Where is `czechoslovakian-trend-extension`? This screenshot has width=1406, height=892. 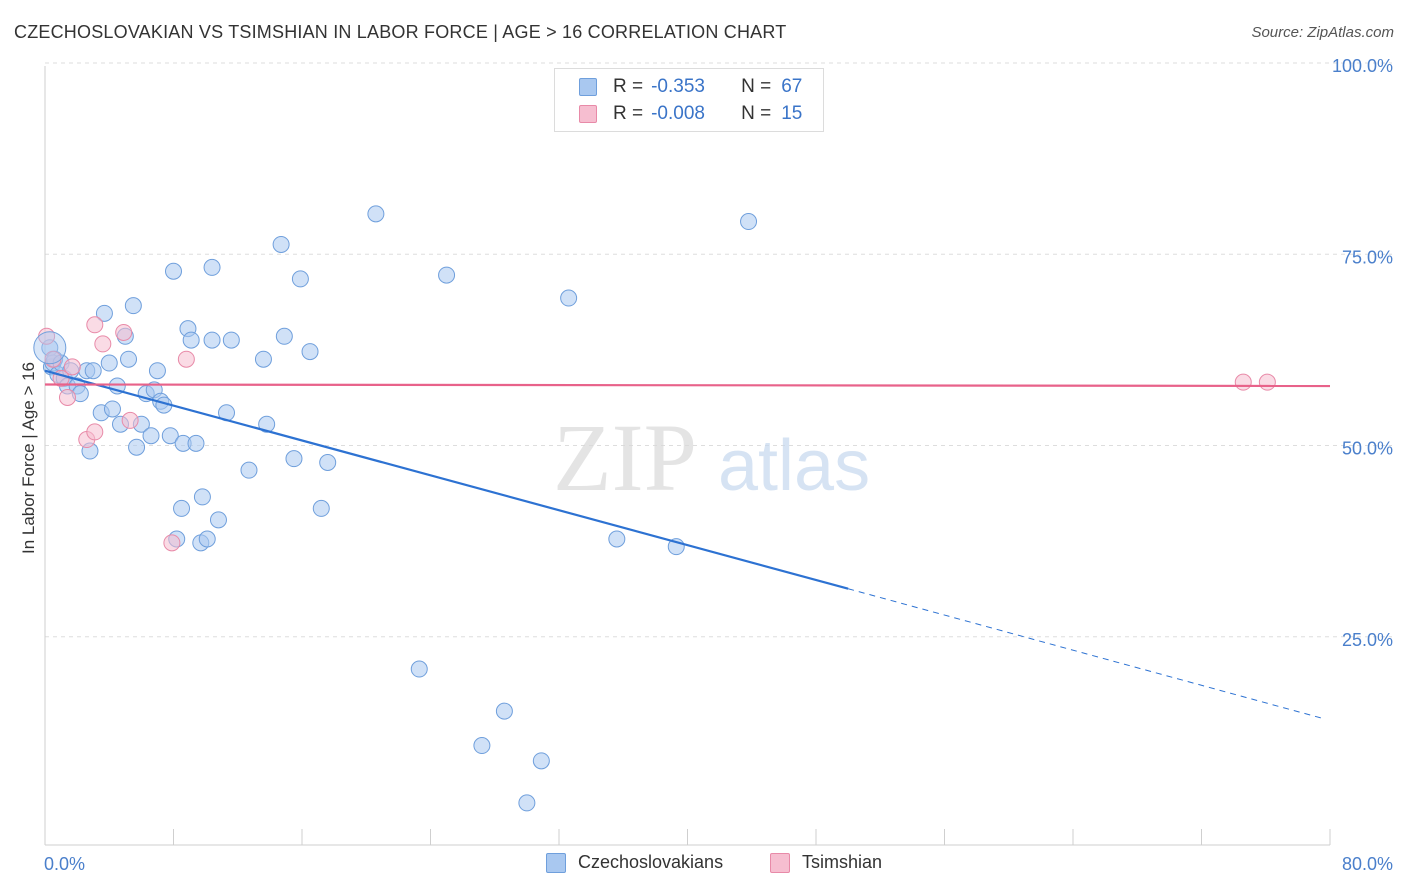 czechoslovakian-trend-extension is located at coordinates (1086, 654).